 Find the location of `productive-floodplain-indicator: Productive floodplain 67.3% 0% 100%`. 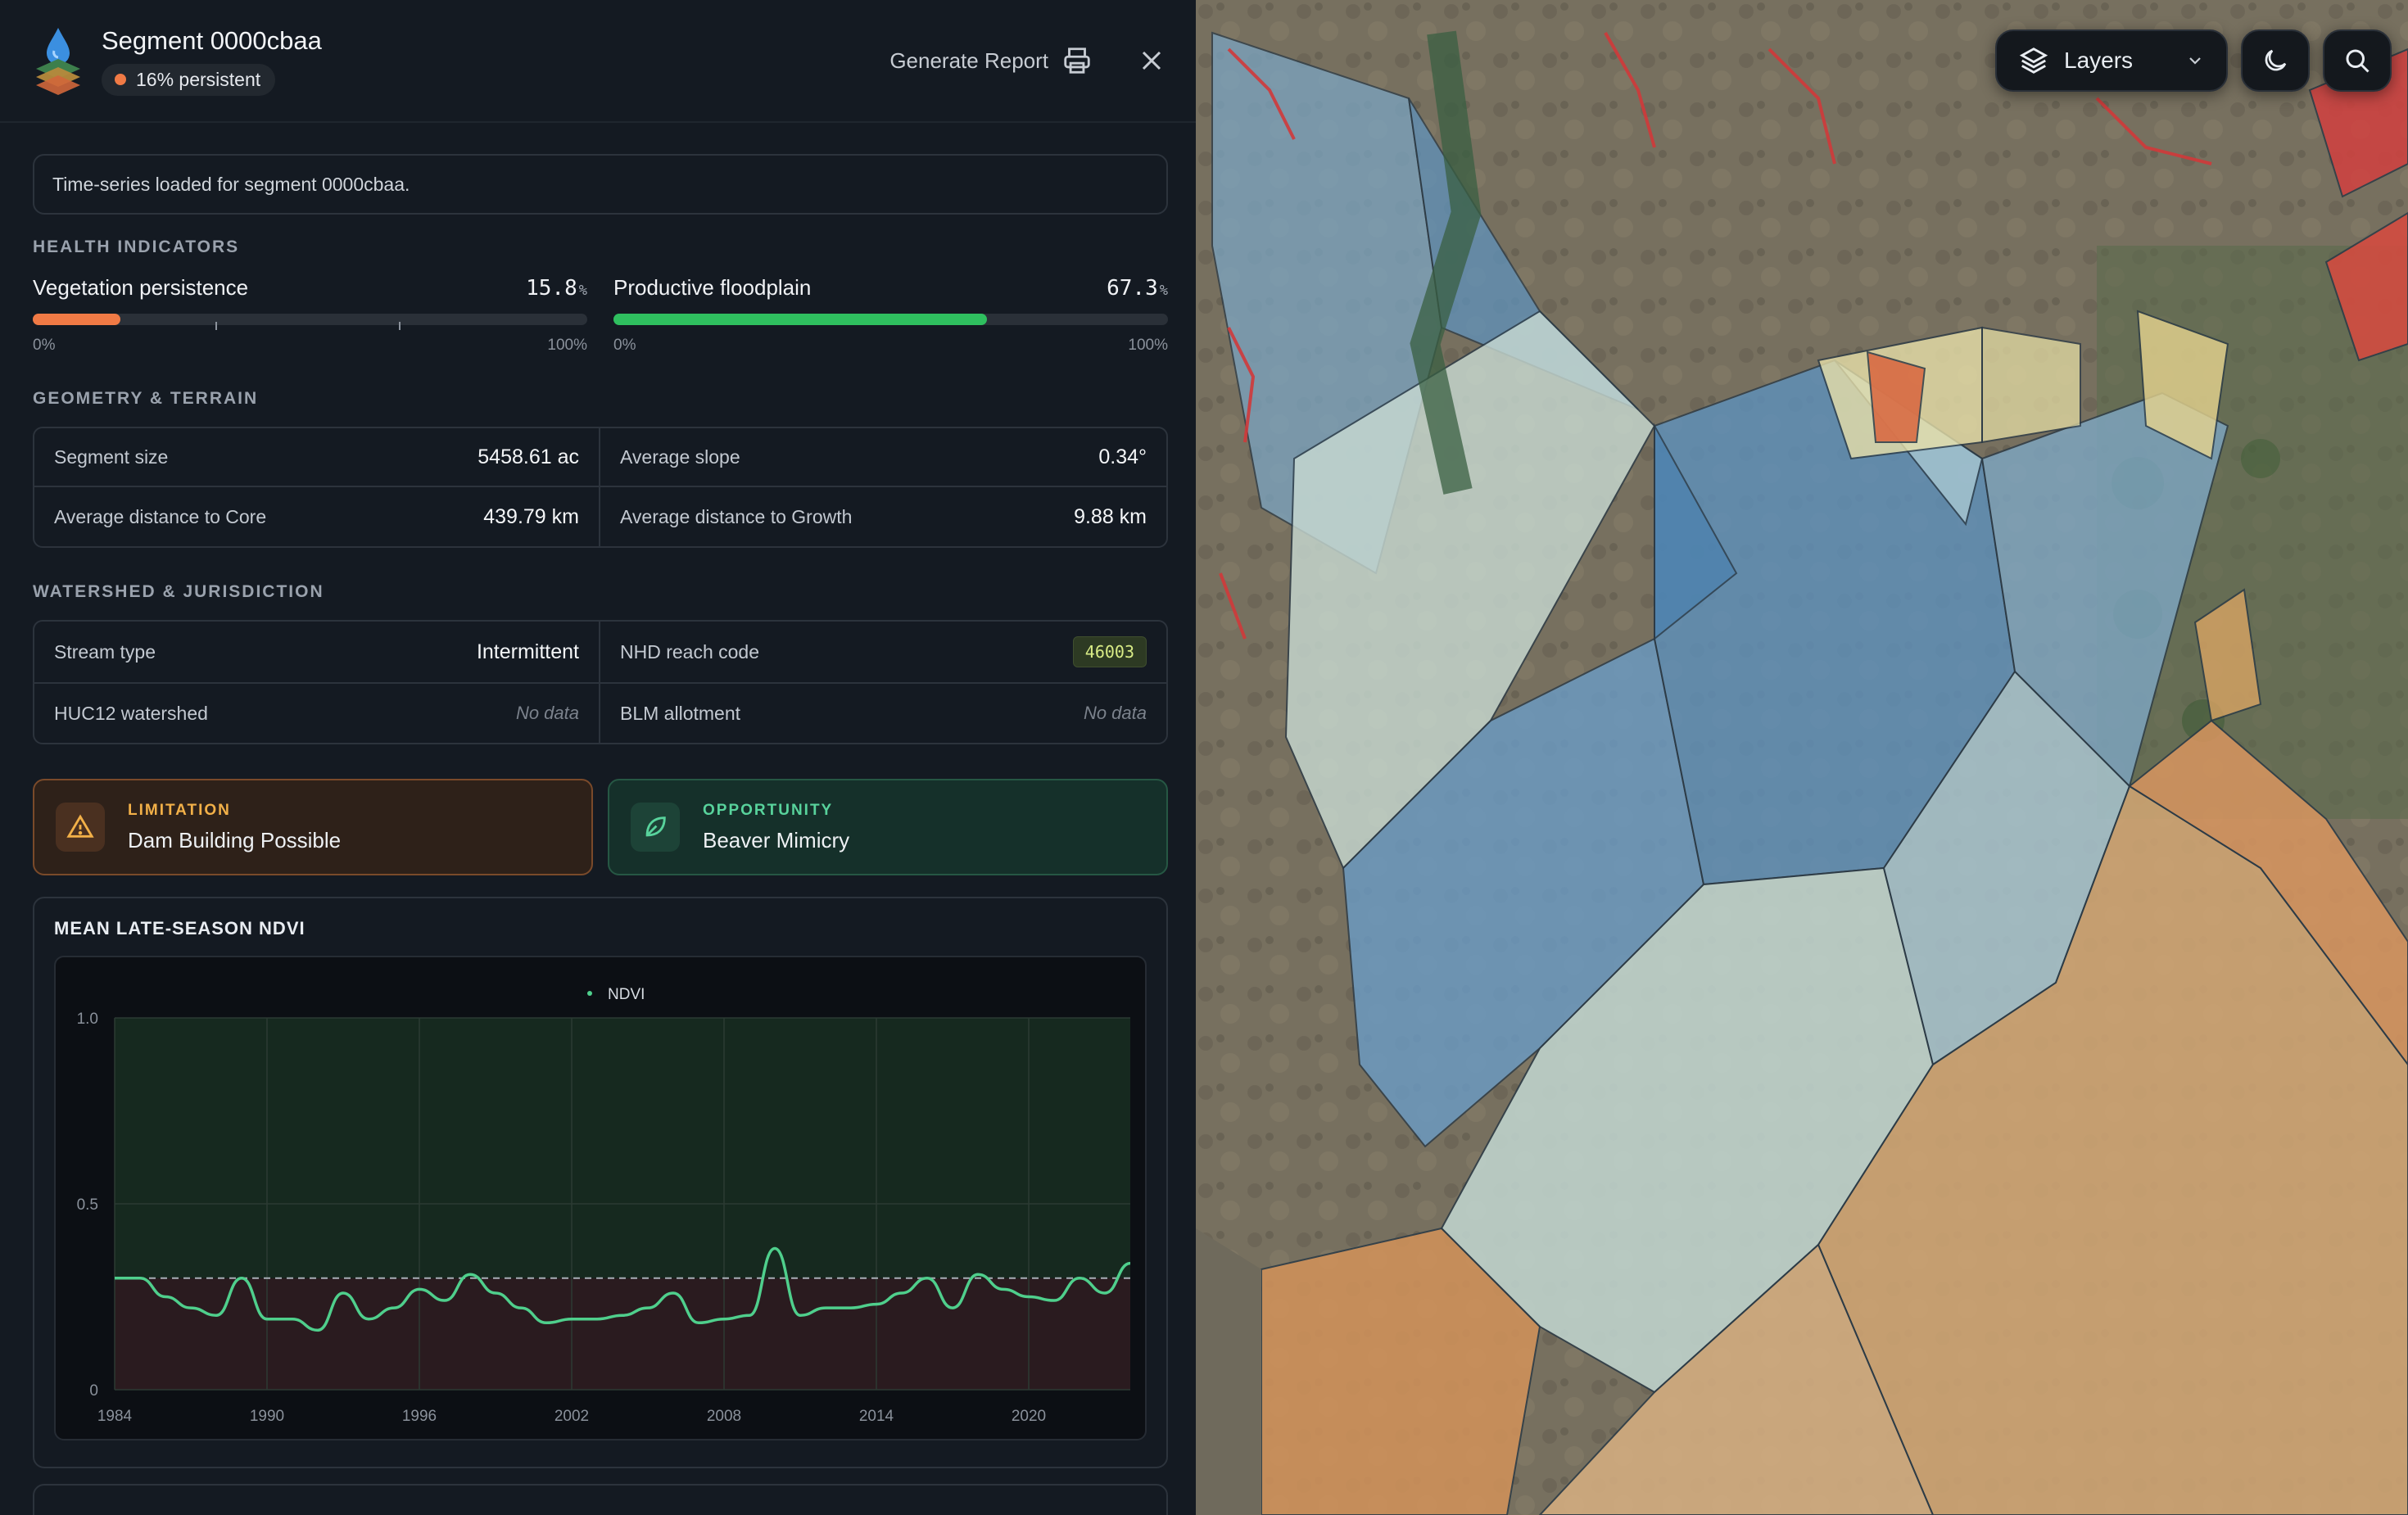

productive-floodplain-indicator: Productive floodplain 67.3% 0% 100% is located at coordinates (890, 315).